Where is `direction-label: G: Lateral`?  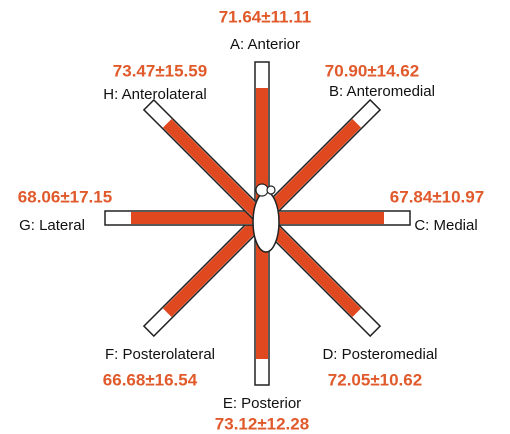 direction-label: G: Lateral is located at coordinates (52, 225).